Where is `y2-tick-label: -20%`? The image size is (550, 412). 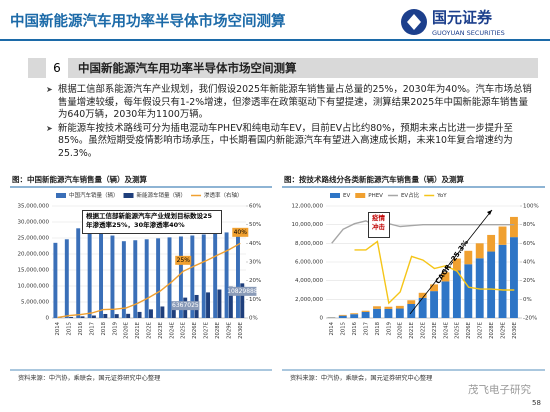 y2-tick-label: -20% is located at coordinates (530, 319).